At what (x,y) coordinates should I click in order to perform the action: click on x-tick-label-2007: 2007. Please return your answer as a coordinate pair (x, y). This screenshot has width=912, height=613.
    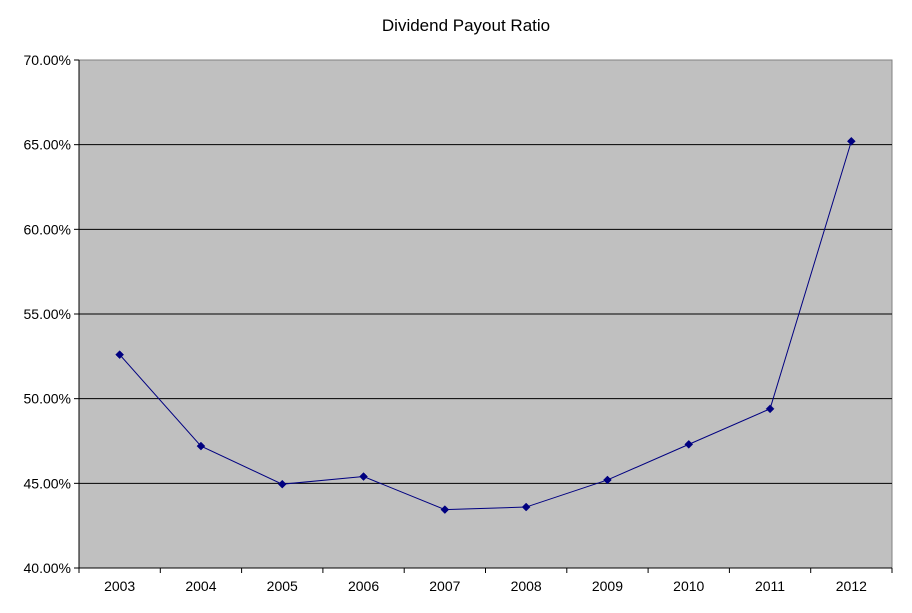
    Looking at the image, I should click on (444, 586).